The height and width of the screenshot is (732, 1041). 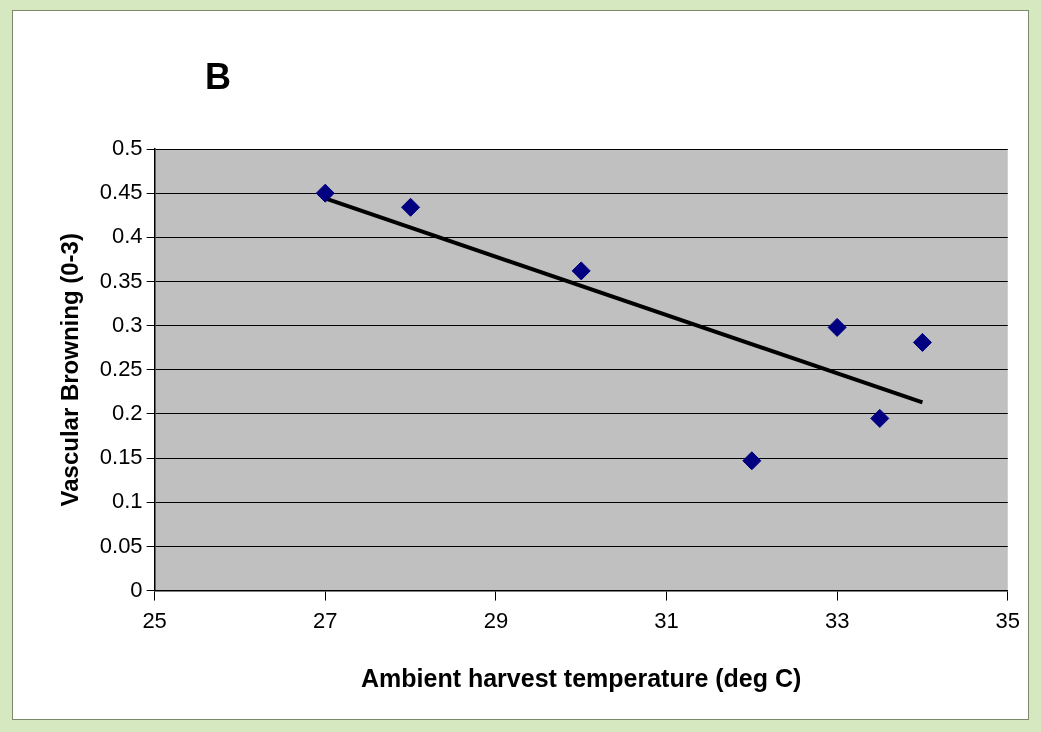 I want to click on y-tick-label: 0.1, so click(x=127, y=501).